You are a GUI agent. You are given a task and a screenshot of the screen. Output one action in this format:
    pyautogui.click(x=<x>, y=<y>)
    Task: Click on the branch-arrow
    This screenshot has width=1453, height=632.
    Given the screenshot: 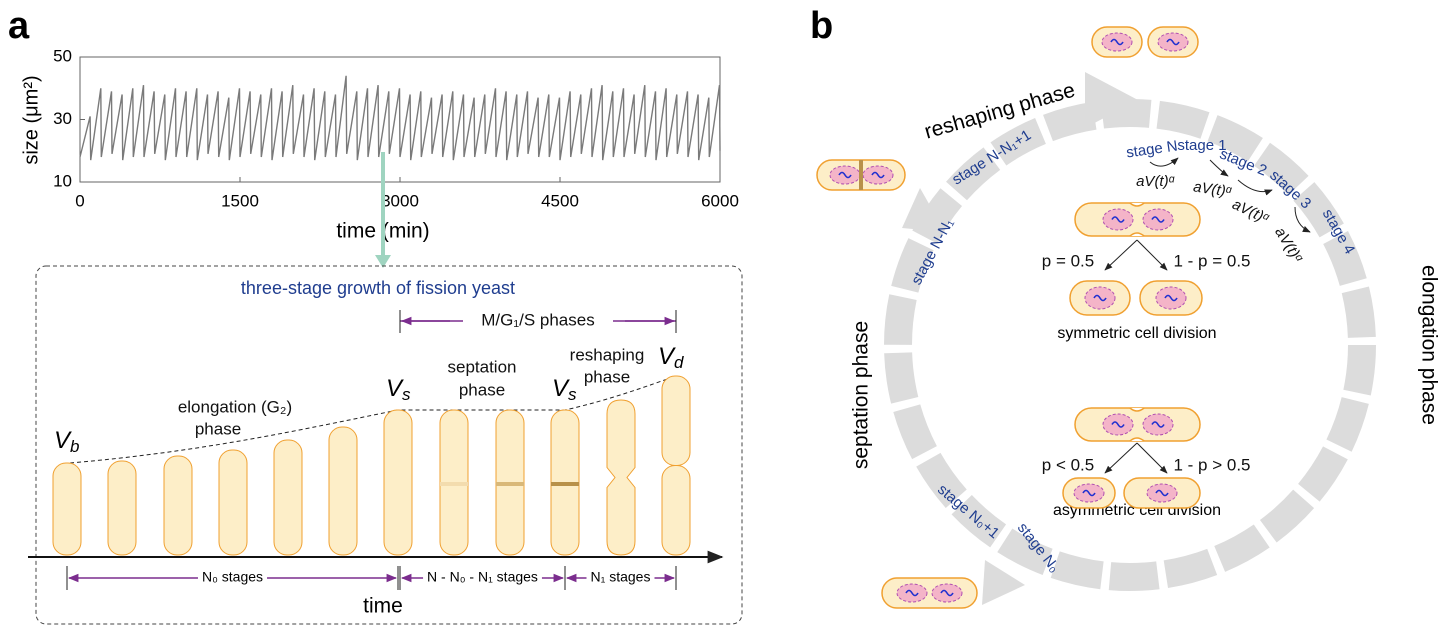 What is the action you would take?
    pyautogui.click(x=1152, y=458)
    